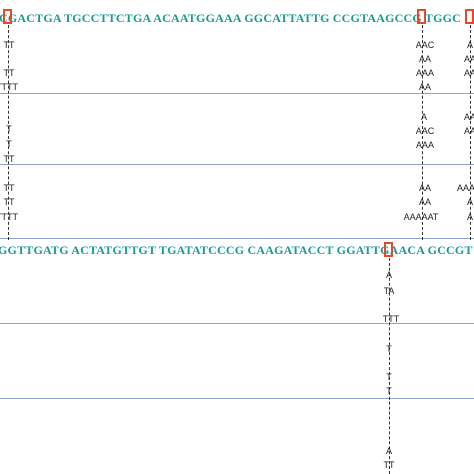  I want to click on read-base-label: TA, so click(389, 291).